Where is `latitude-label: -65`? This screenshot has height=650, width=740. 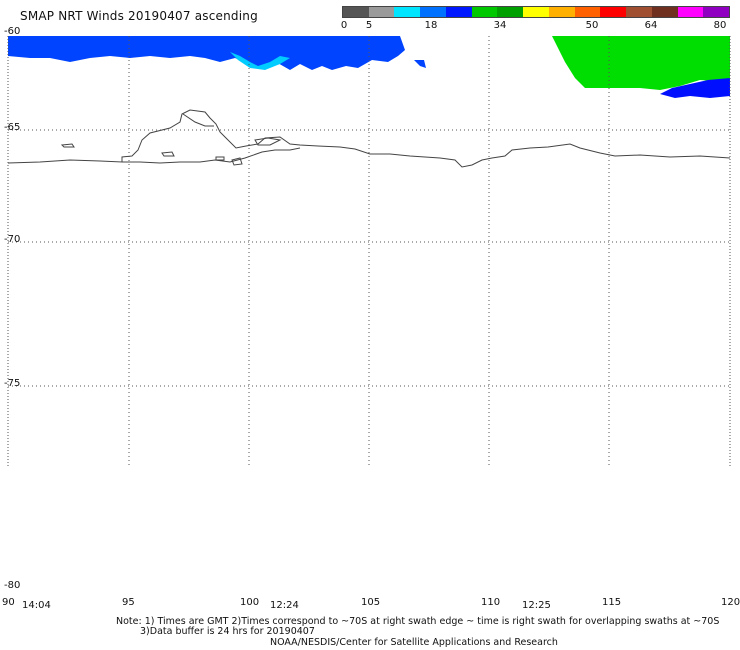 latitude-label: -65 is located at coordinates (12, 127).